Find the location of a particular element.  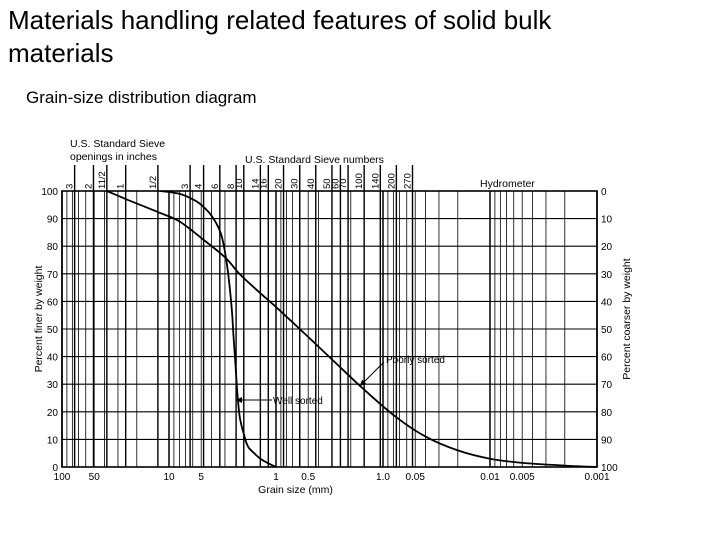

x-tick-label: 10 is located at coordinates (169, 477).